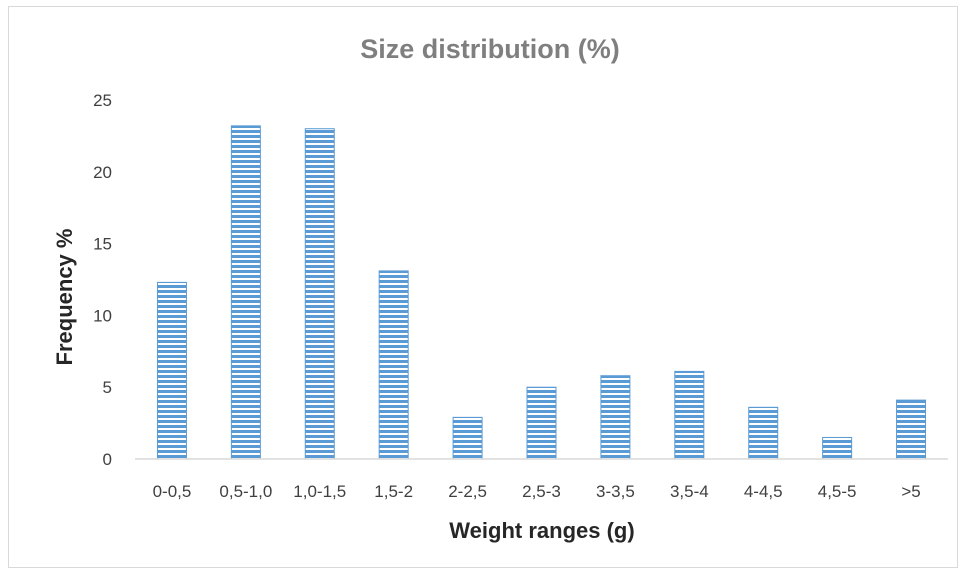 The image size is (967, 575). What do you see at coordinates (837, 491) in the screenshot?
I see `x-tick-label: 4,5-5` at bounding box center [837, 491].